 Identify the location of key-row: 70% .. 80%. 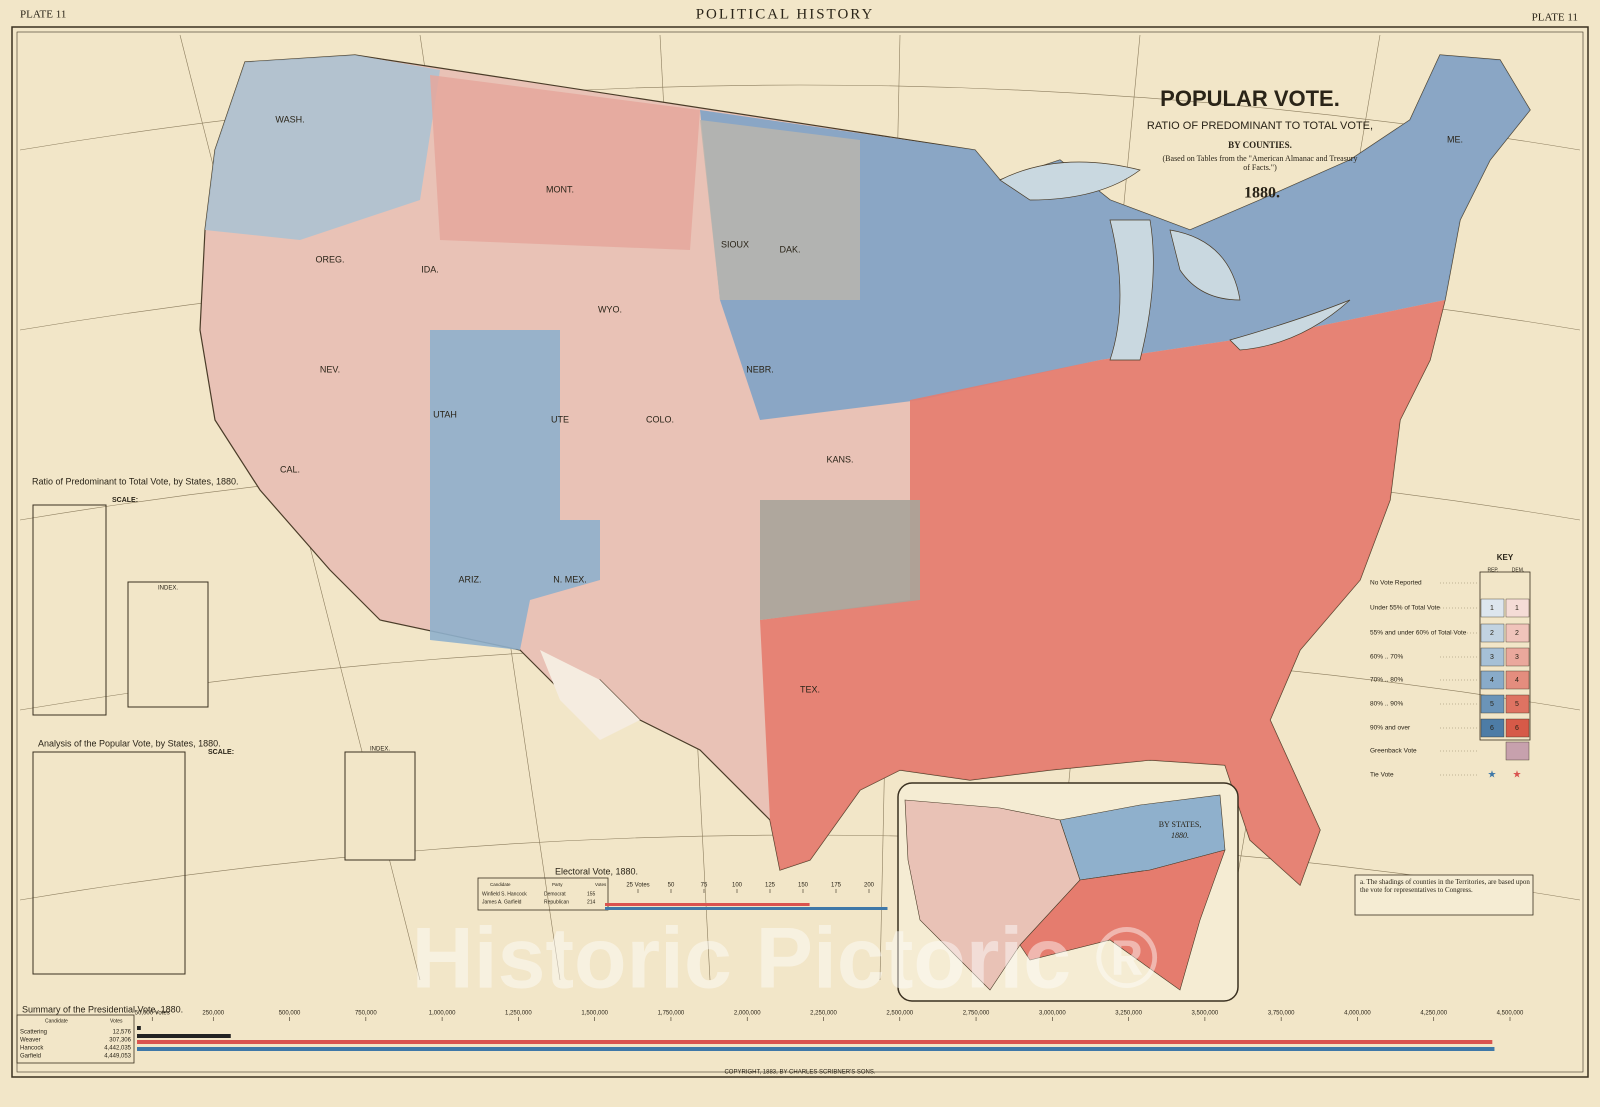
(1386, 680).